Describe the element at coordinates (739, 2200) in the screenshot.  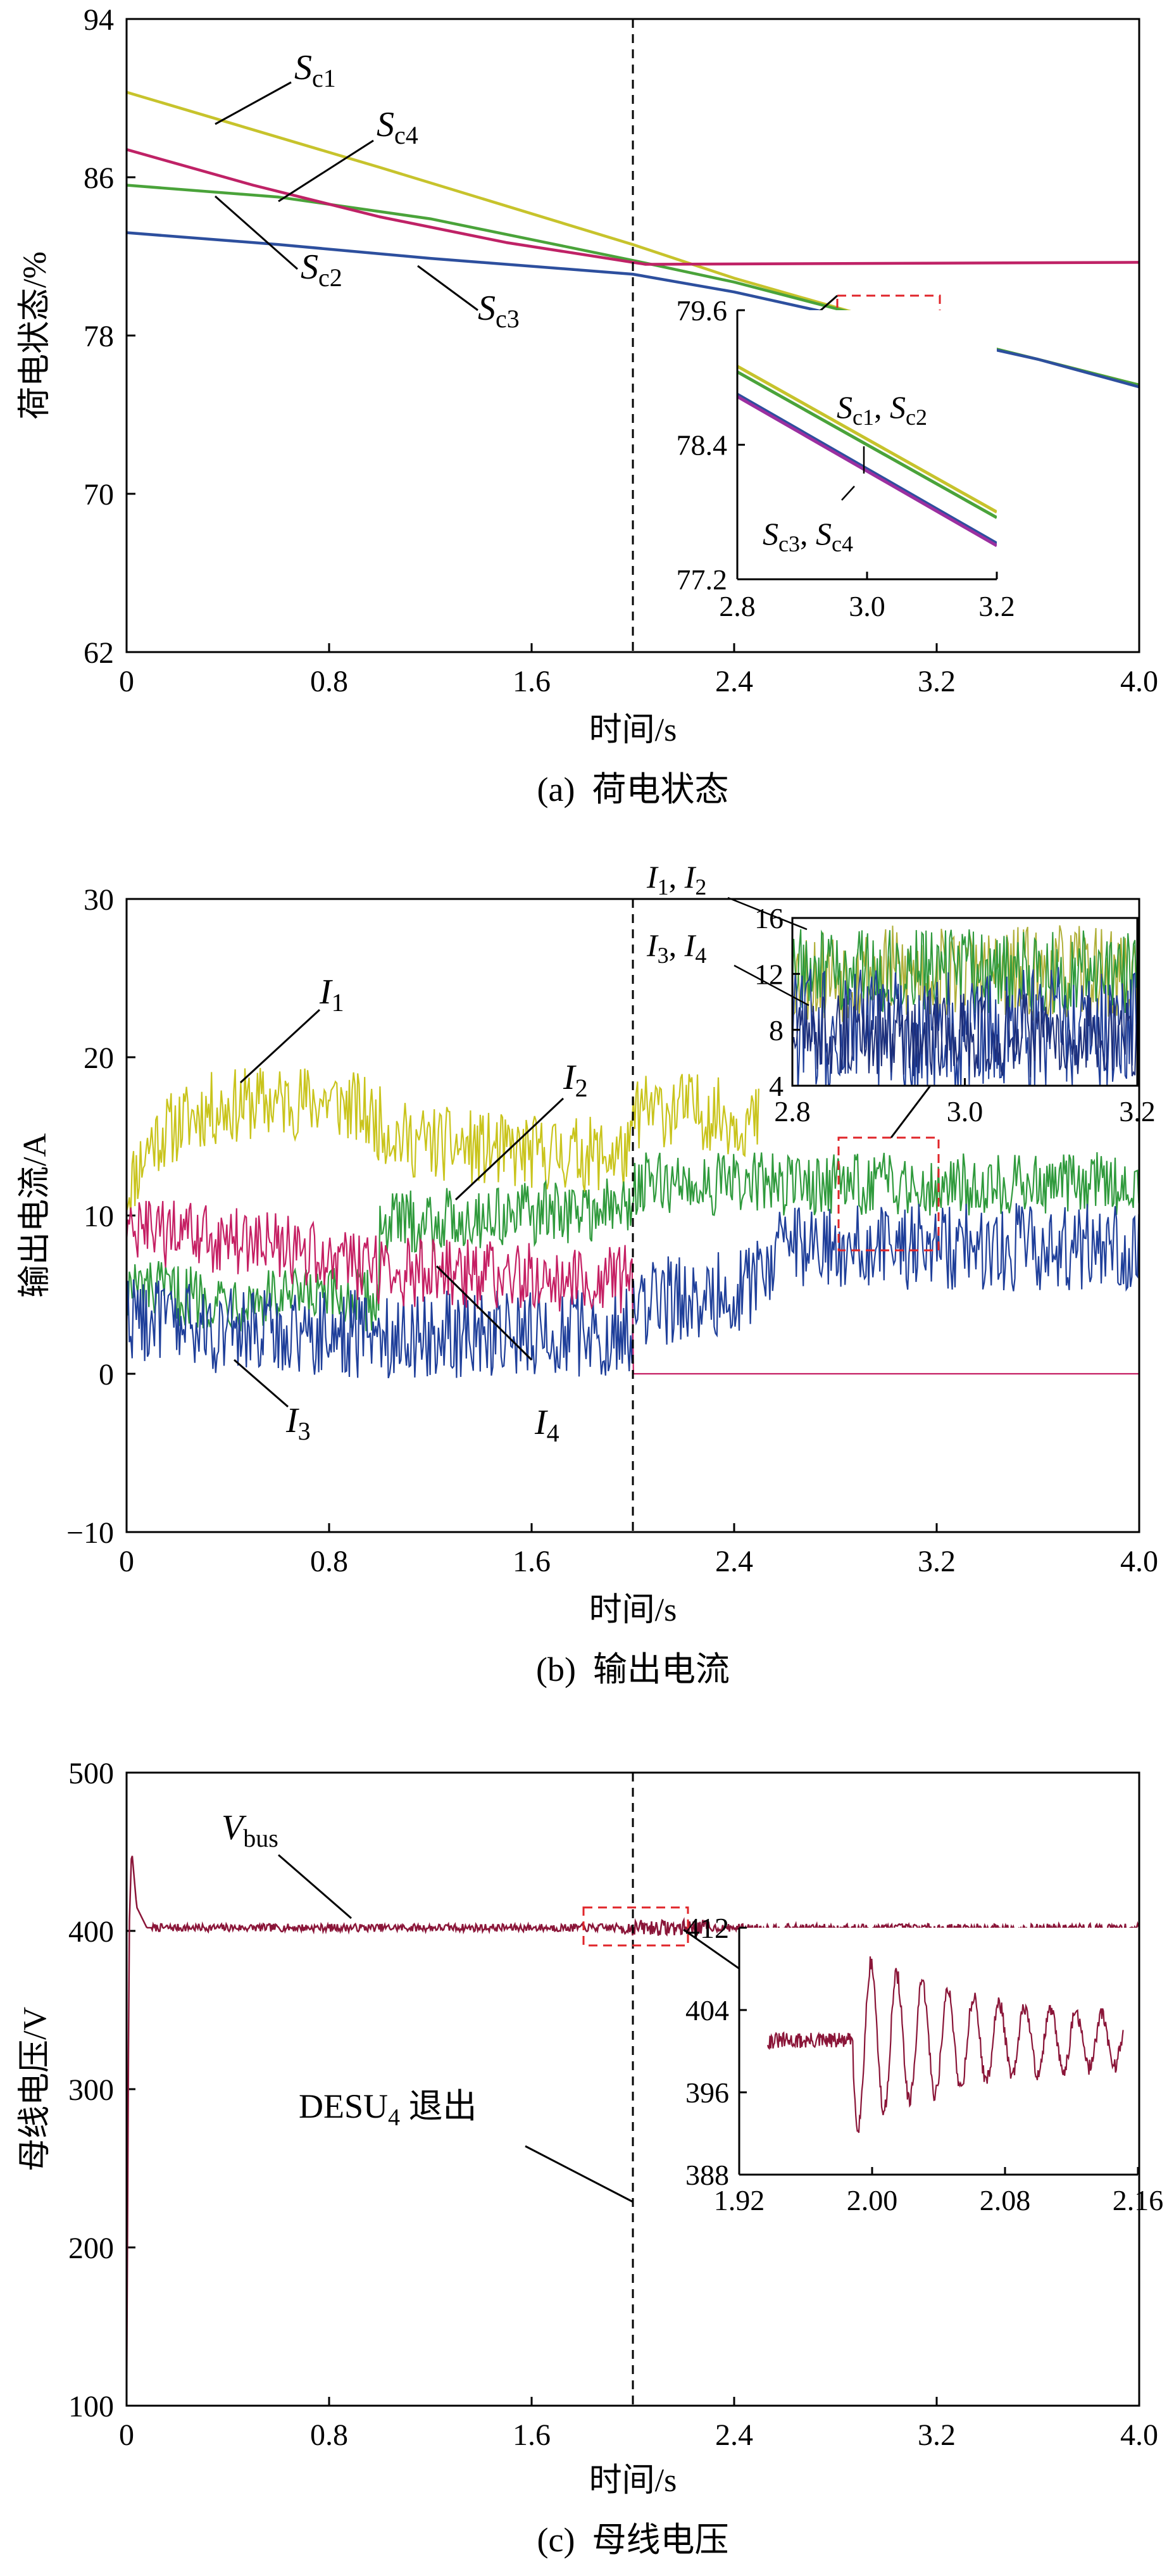
I see `x-tick-label: 1.92` at that location.